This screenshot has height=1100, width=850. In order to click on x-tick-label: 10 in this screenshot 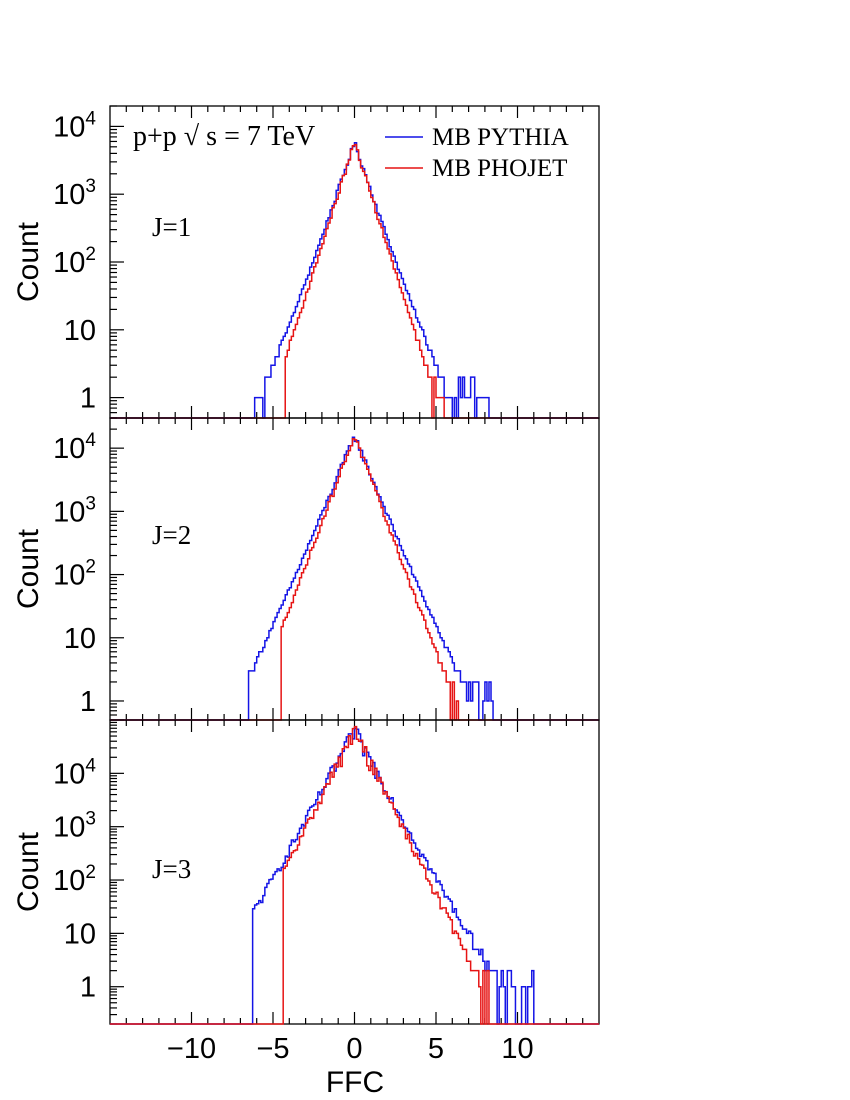, I will do `click(517, 1049)`.